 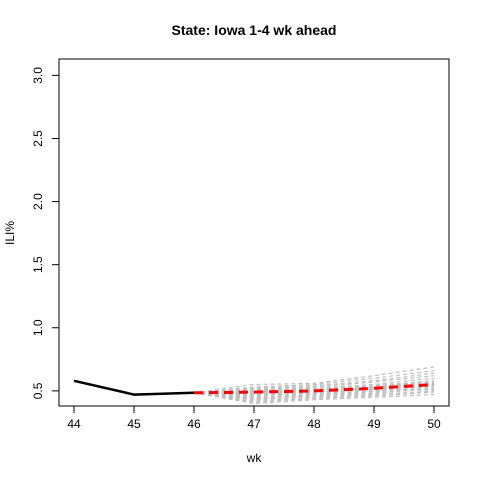 I want to click on x-tick-label-3: 47, so click(x=254, y=424).